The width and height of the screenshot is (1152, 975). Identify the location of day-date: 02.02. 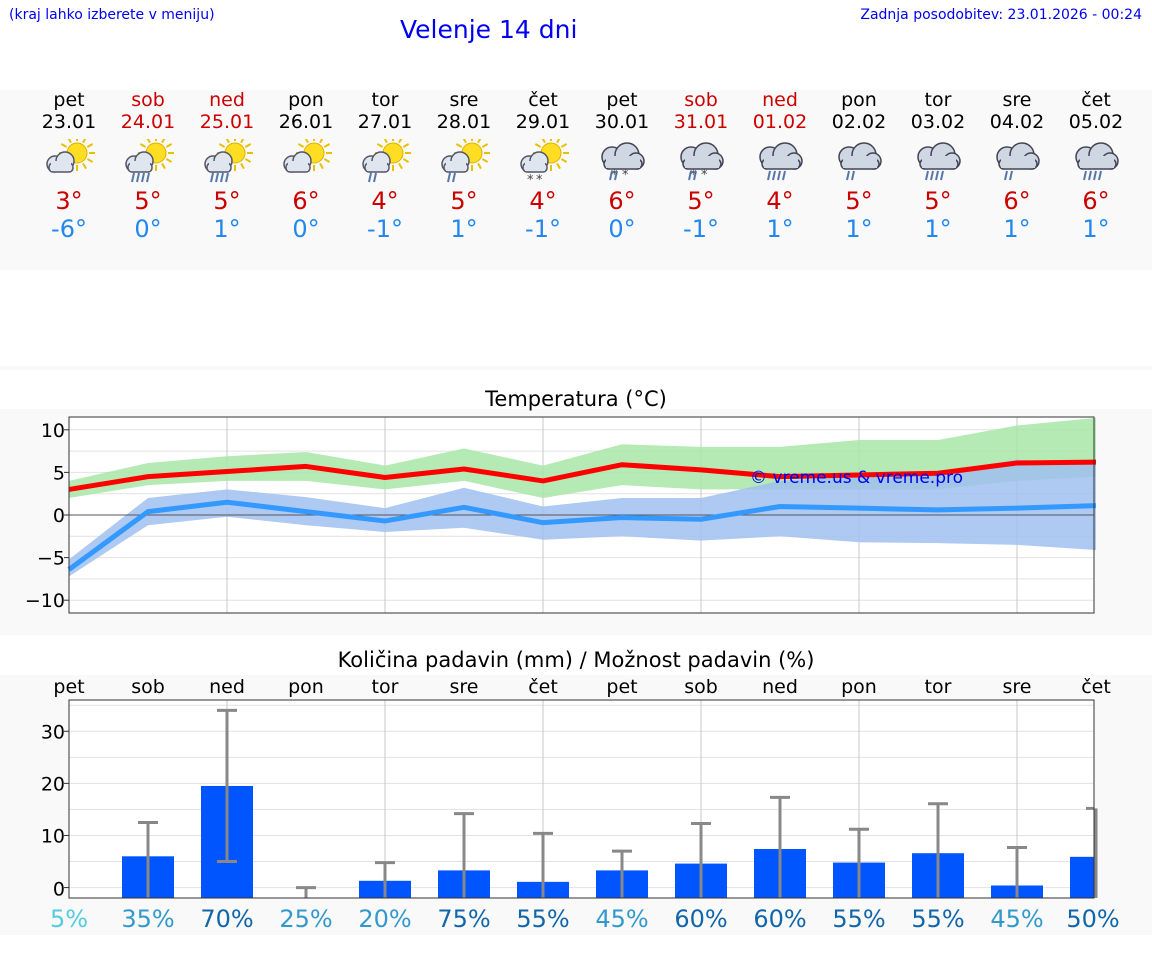
(859, 122).